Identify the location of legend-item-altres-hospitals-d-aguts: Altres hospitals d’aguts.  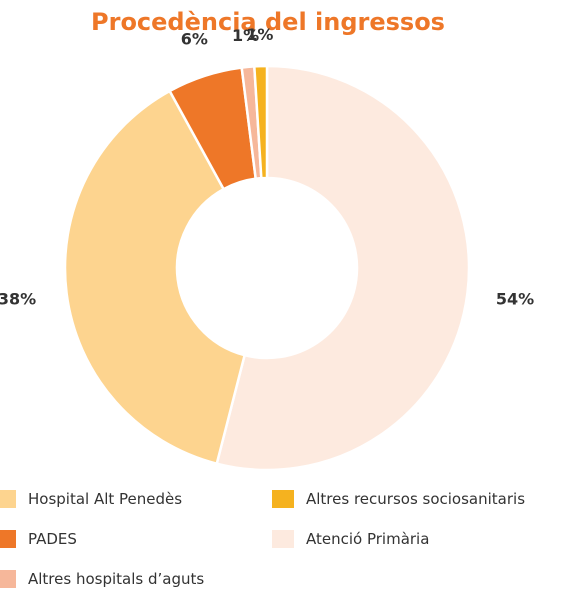
(102, 579).